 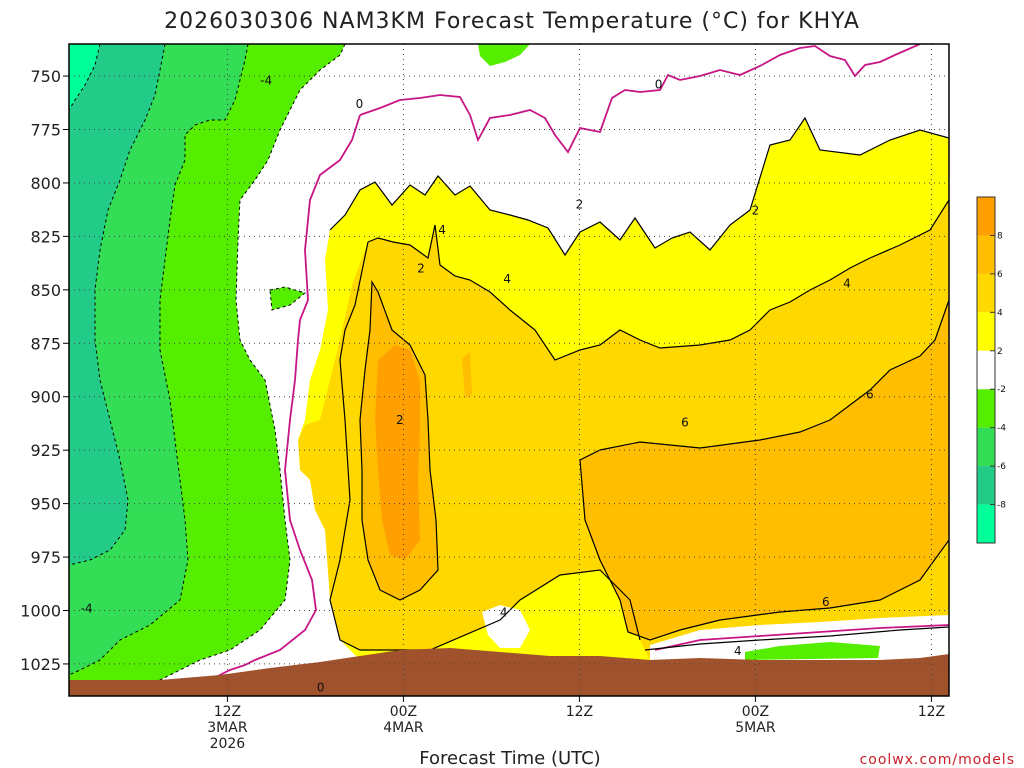 I want to click on terrain-fill, so click(x=509, y=672).